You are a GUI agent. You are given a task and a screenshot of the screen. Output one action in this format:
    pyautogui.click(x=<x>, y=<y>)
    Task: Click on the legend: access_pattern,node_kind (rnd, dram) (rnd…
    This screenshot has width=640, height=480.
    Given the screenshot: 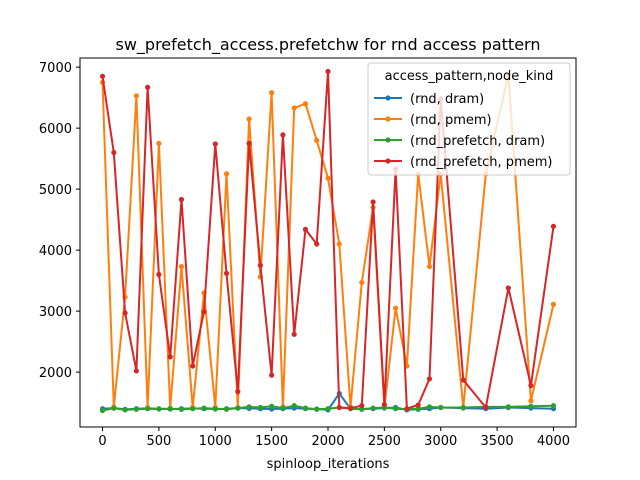 What is the action you would take?
    pyautogui.click(x=469, y=119)
    